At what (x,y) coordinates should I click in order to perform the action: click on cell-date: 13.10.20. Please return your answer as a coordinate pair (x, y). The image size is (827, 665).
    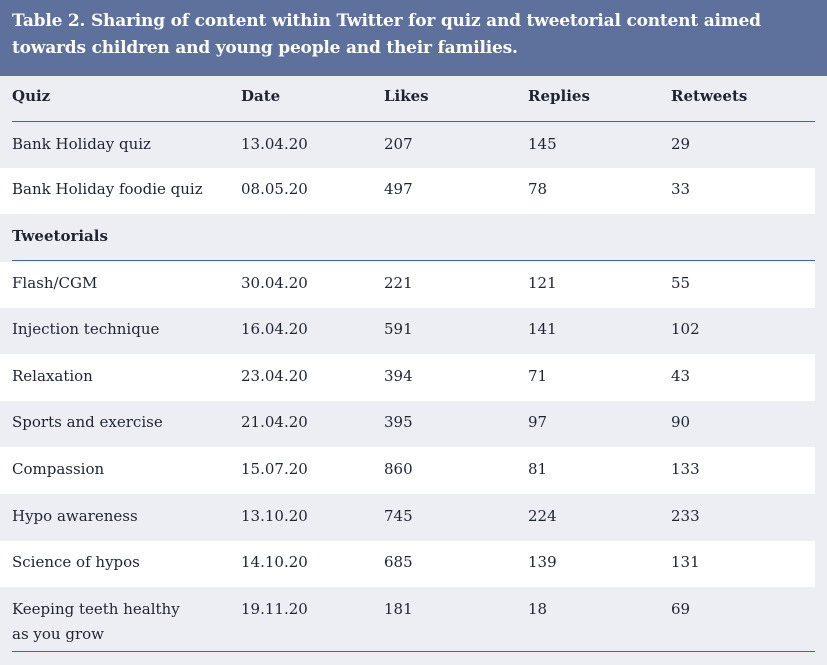
    Looking at the image, I should click on (274, 516).